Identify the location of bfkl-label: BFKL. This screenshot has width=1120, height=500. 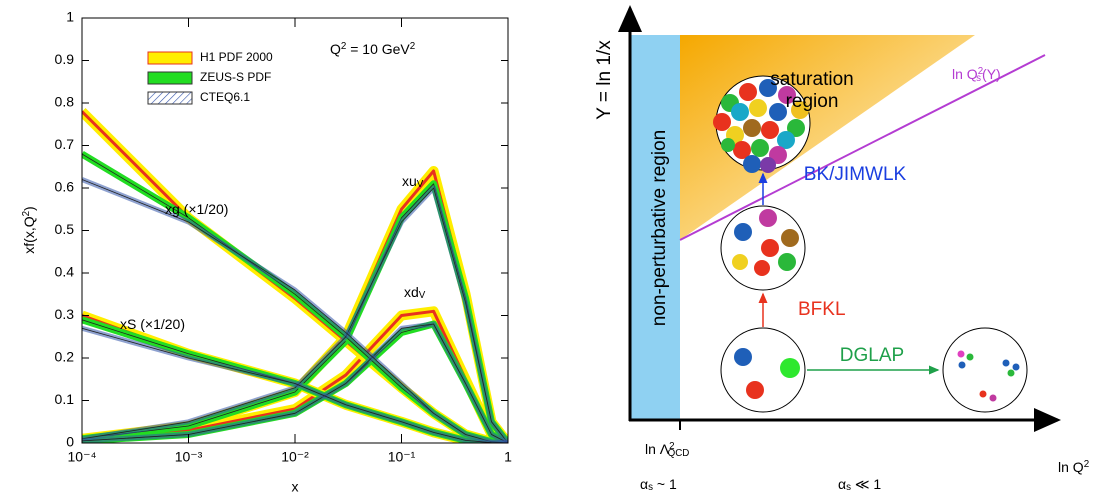
(822, 309).